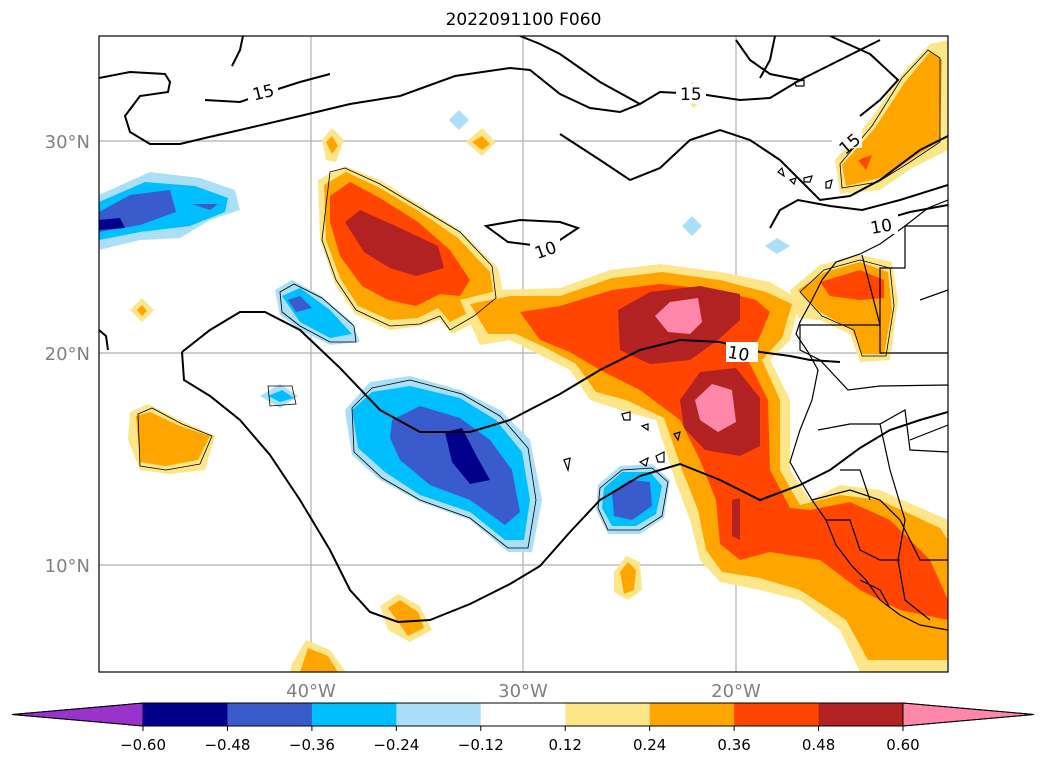  I want to click on lon-label-30w: 30°W, so click(523, 691).